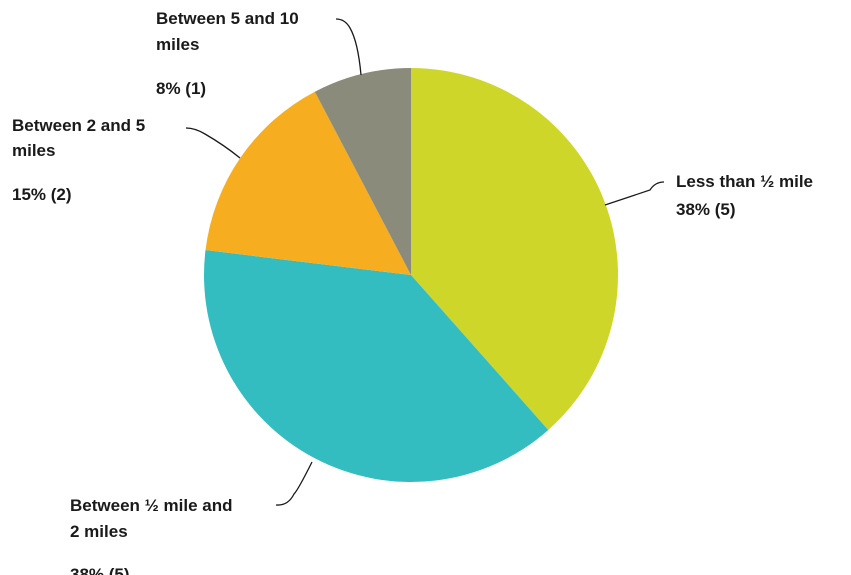  What do you see at coordinates (151, 505) in the screenshot?
I see `slice-label-half-to-two-miles-line1: Between ½ mile and` at bounding box center [151, 505].